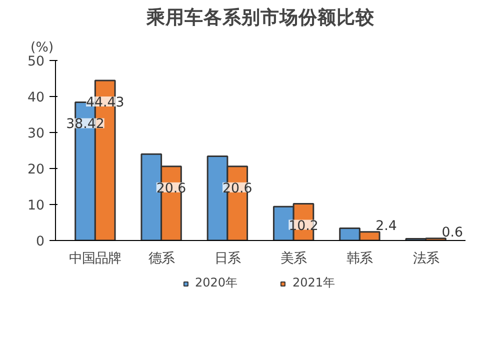 The height and width of the screenshot is (362, 500). I want to click on x-tick-label: 中国品牌, so click(95, 259).